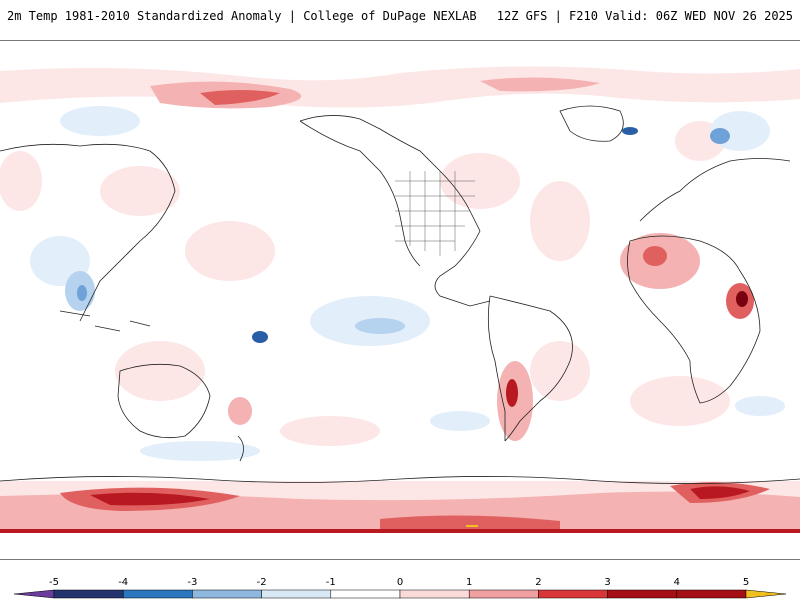 The width and height of the screenshot is (800, 600). Describe the element at coordinates (262, 582) in the screenshot. I see `colorbar-tick-label: -2` at that location.